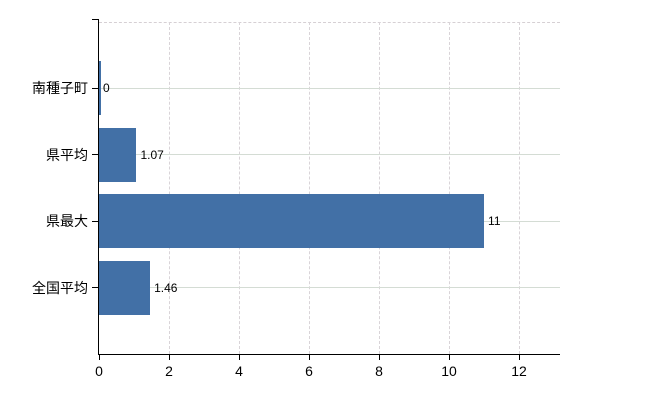 The width and height of the screenshot is (650, 400). What do you see at coordinates (239, 371) in the screenshot?
I see `x-tick-label: 4` at bounding box center [239, 371].